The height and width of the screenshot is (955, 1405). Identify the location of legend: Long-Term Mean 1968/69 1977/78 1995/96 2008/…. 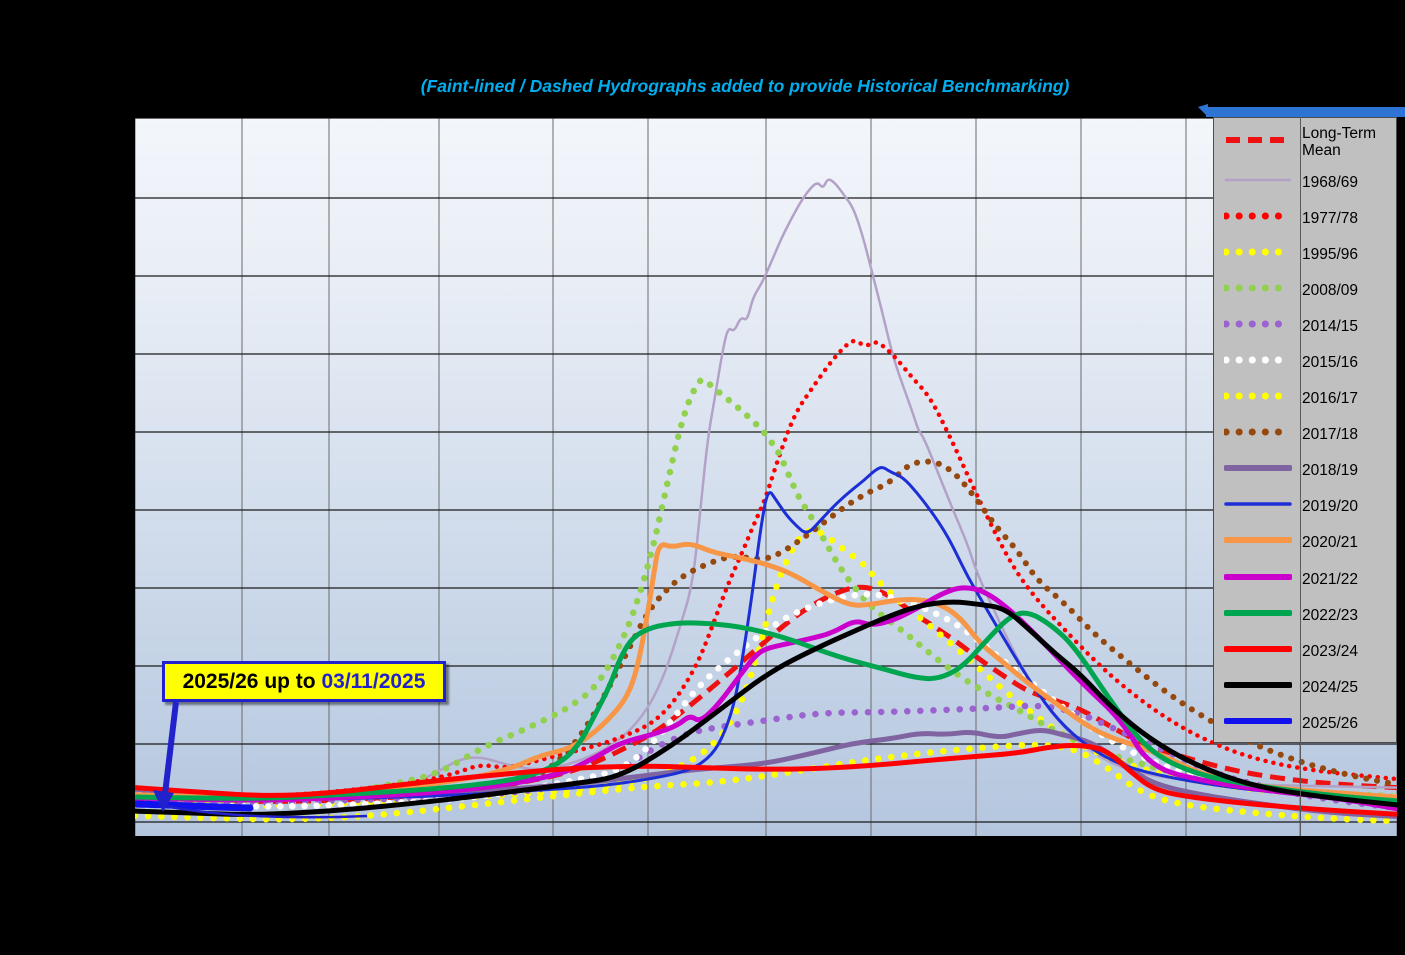
(1305, 430).